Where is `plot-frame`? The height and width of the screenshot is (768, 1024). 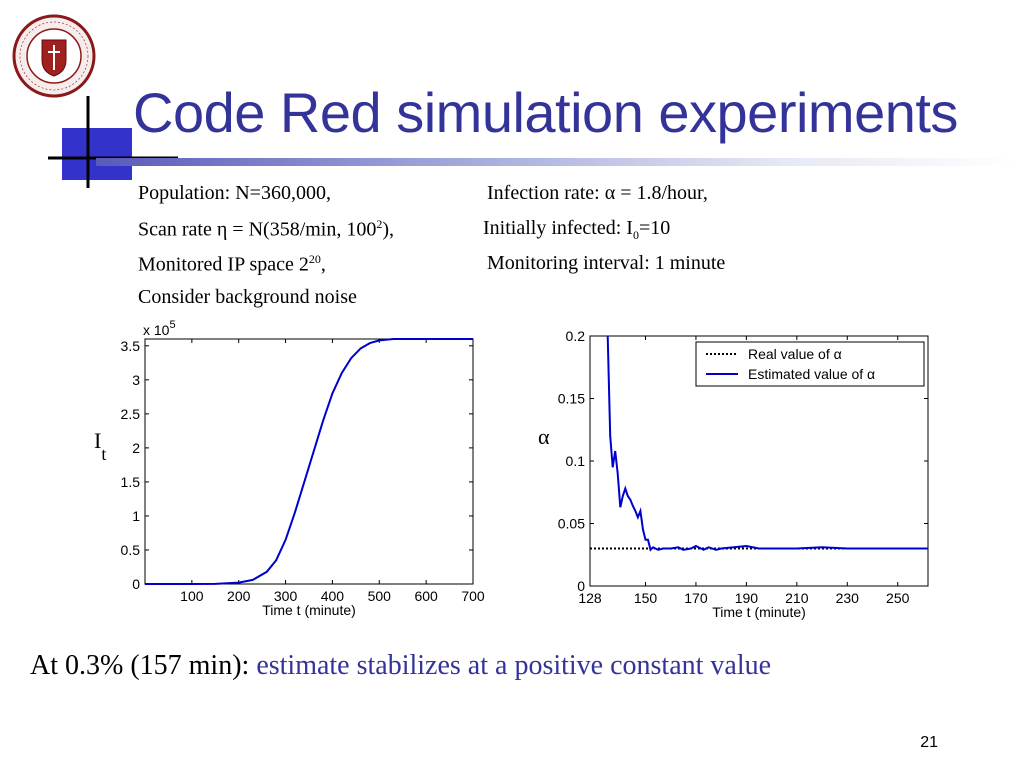
plot-frame is located at coordinates (309, 461).